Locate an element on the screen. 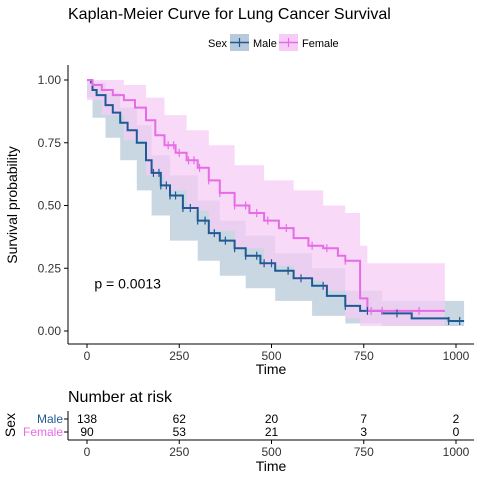  x-tick-label: 1000 is located at coordinates (456, 356).